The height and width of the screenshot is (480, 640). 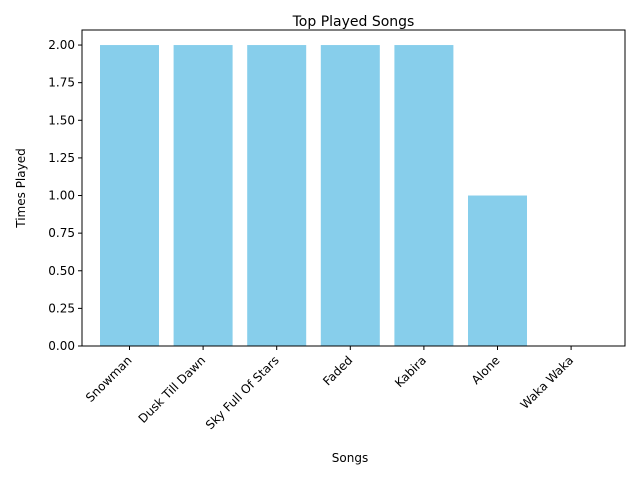 What do you see at coordinates (61, 158) in the screenshot?
I see `y-tick-label: 1.25` at bounding box center [61, 158].